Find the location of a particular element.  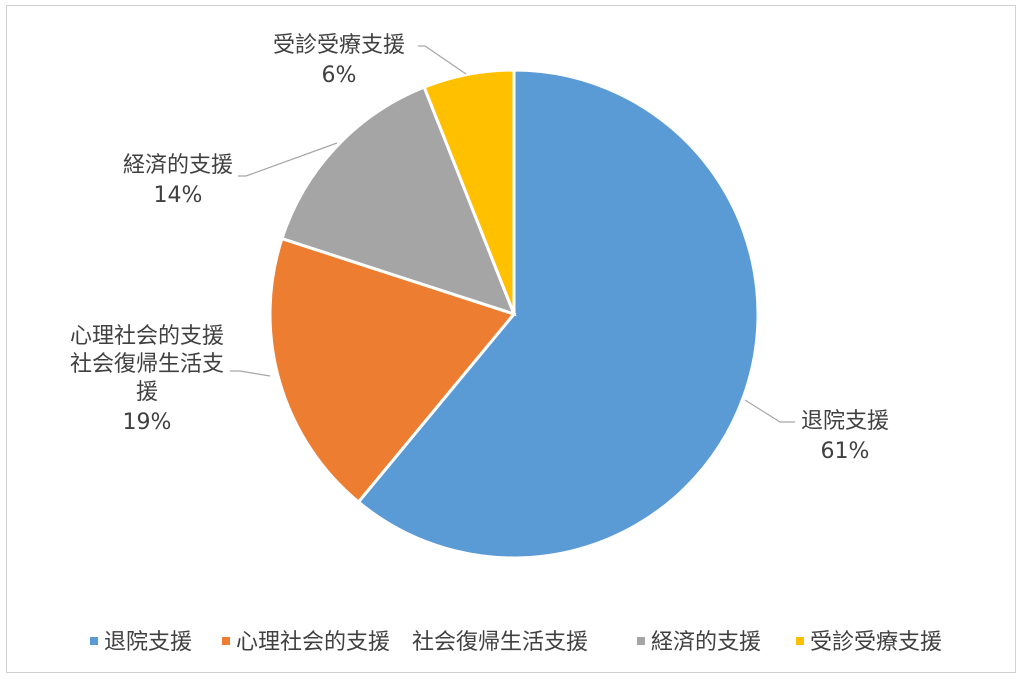

slice-label: 援 is located at coordinates (147, 392).